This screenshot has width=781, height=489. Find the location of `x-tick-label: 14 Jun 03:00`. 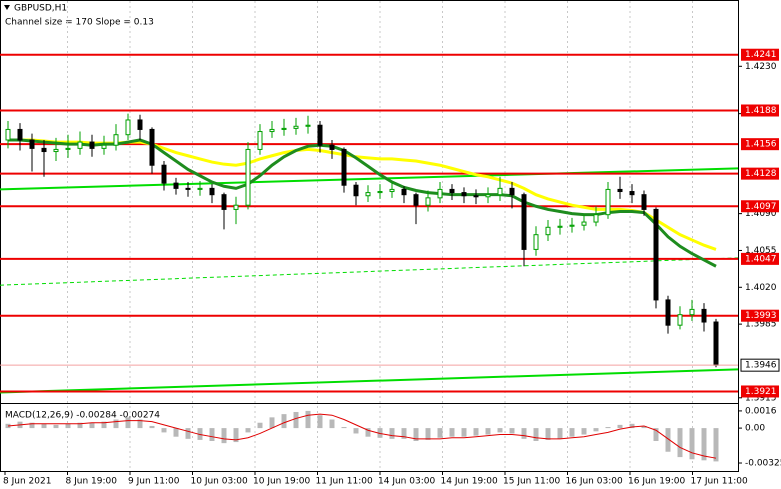

x-tick-label: 14 Jun 03:00 is located at coordinates (406, 482).